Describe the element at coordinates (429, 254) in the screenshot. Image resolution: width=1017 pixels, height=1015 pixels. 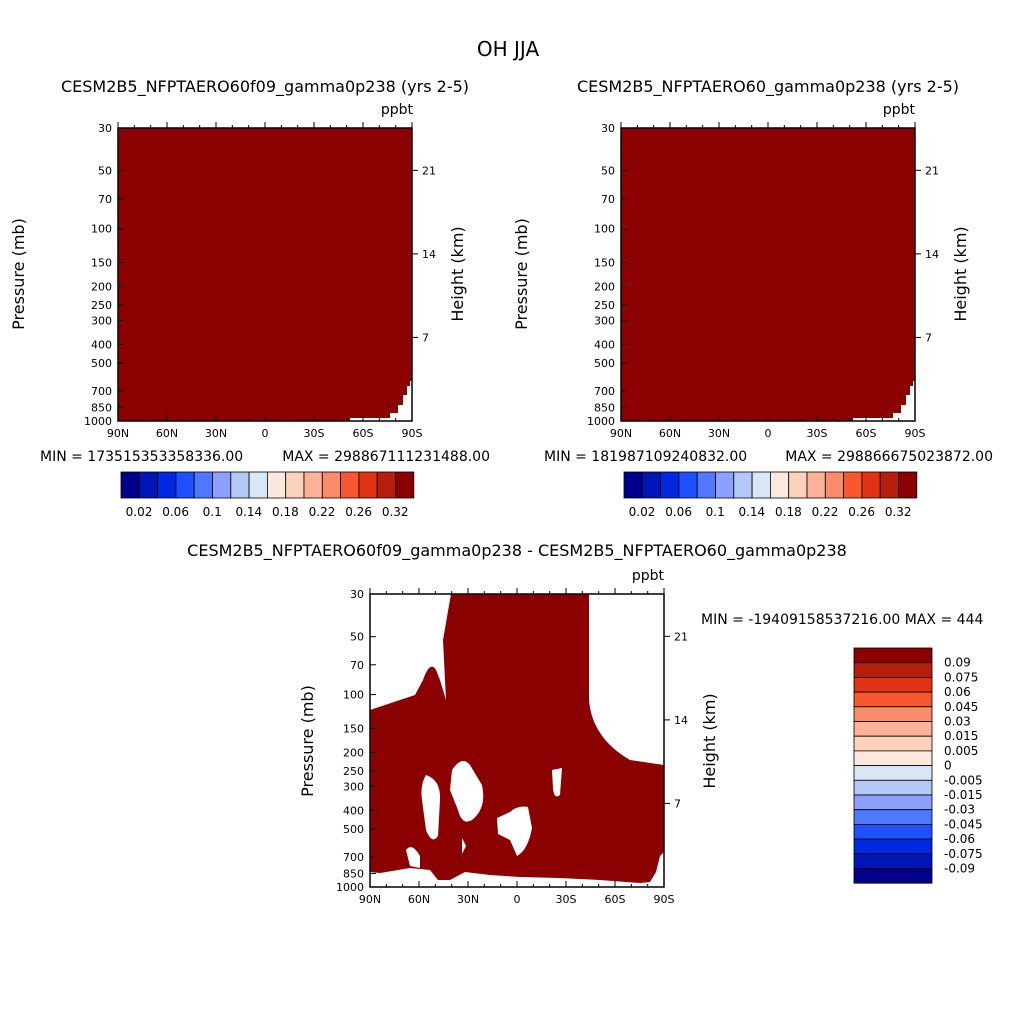
I see `y2tick-label-1: 14` at that location.